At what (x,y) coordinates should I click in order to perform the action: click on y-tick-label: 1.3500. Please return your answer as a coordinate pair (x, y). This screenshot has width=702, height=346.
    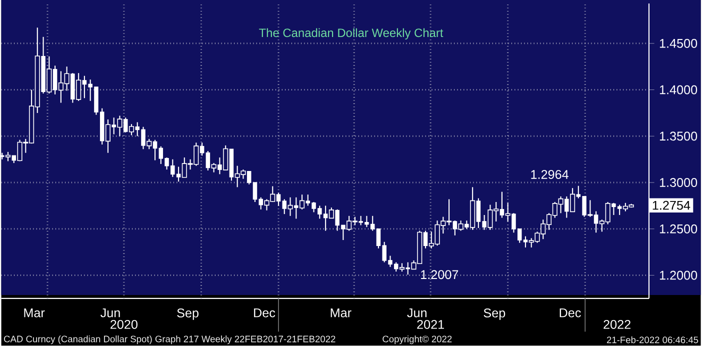
    Looking at the image, I should click on (679, 136).